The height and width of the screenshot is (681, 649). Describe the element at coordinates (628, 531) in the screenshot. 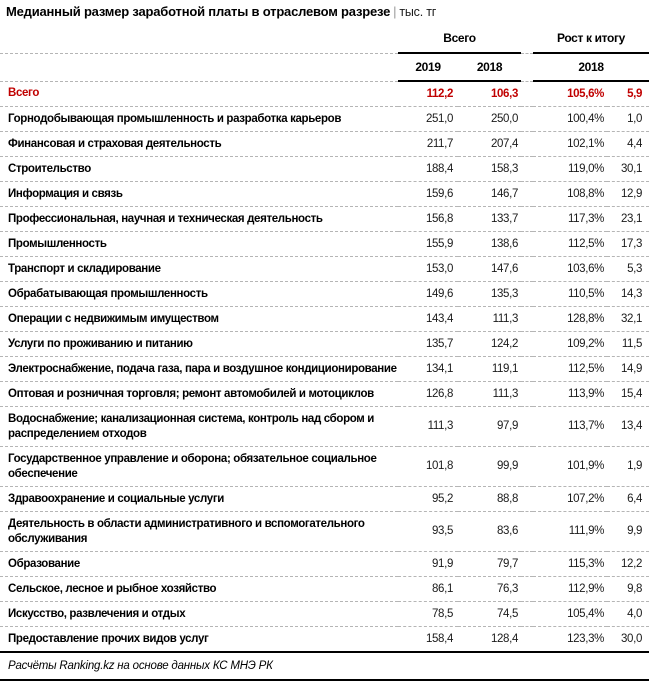

I see `growth-abs-cell: 9,9` at that location.